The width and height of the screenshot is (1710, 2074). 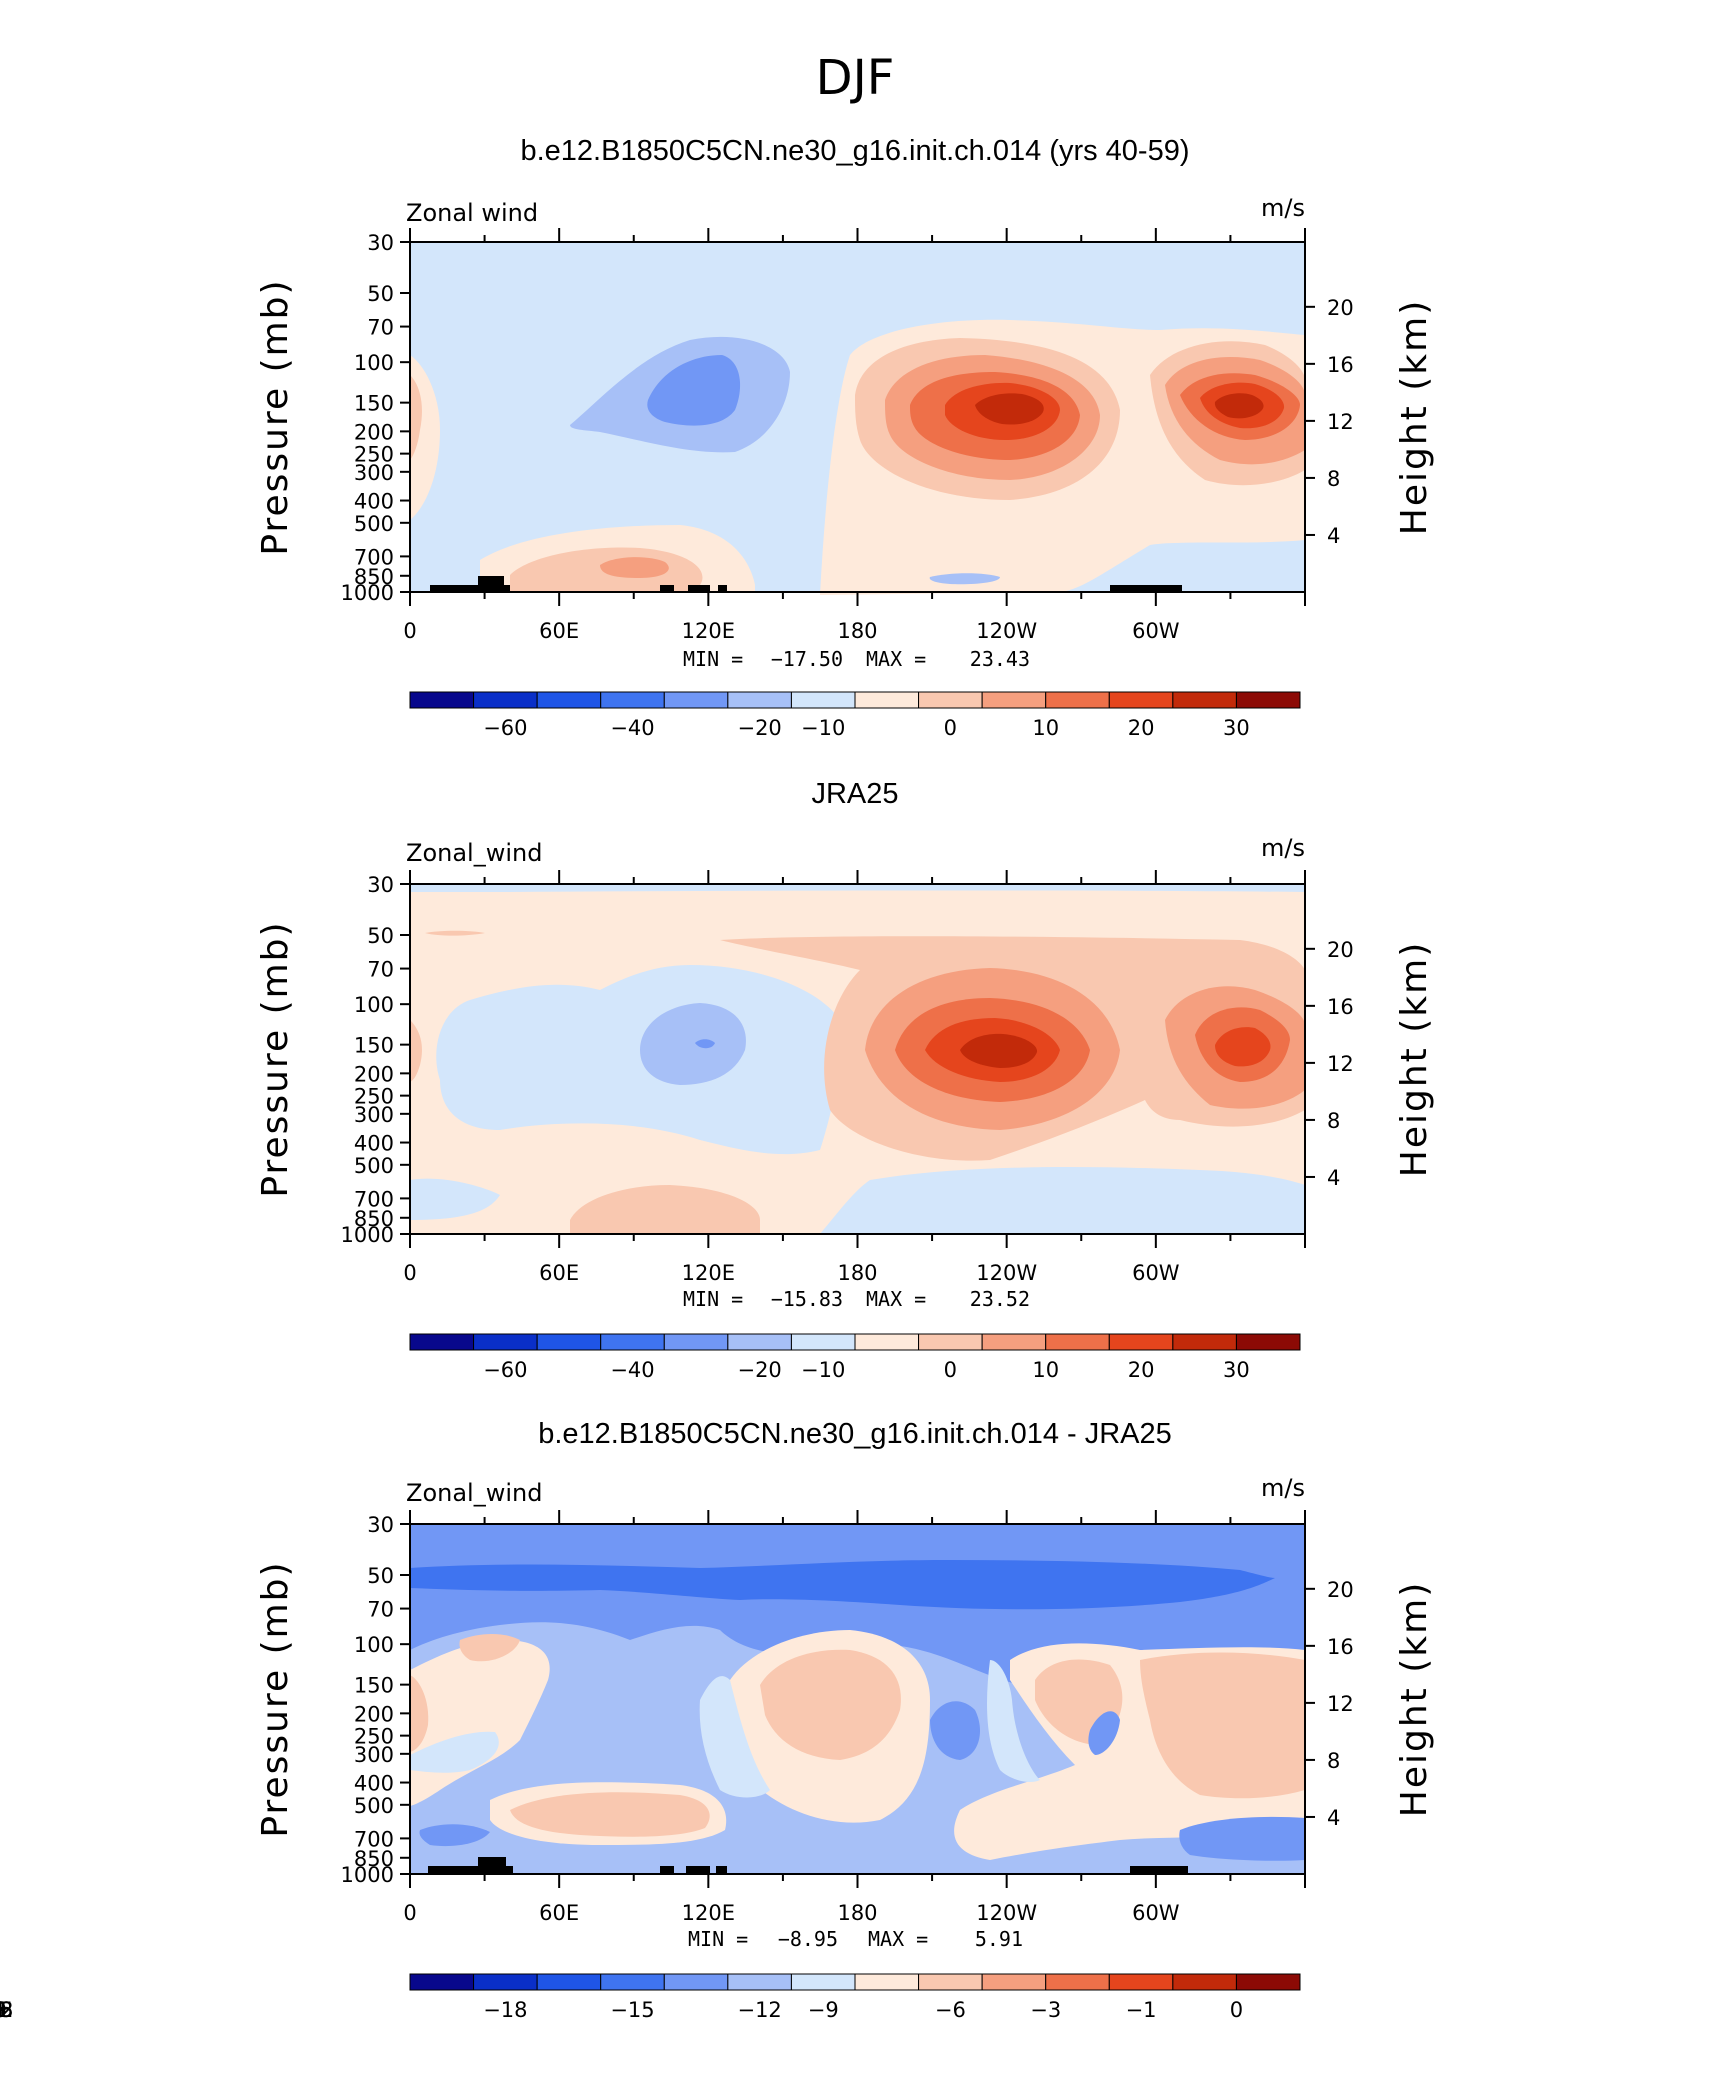 I want to click on colorbar-label: 18, so click(x=6, y=2010).